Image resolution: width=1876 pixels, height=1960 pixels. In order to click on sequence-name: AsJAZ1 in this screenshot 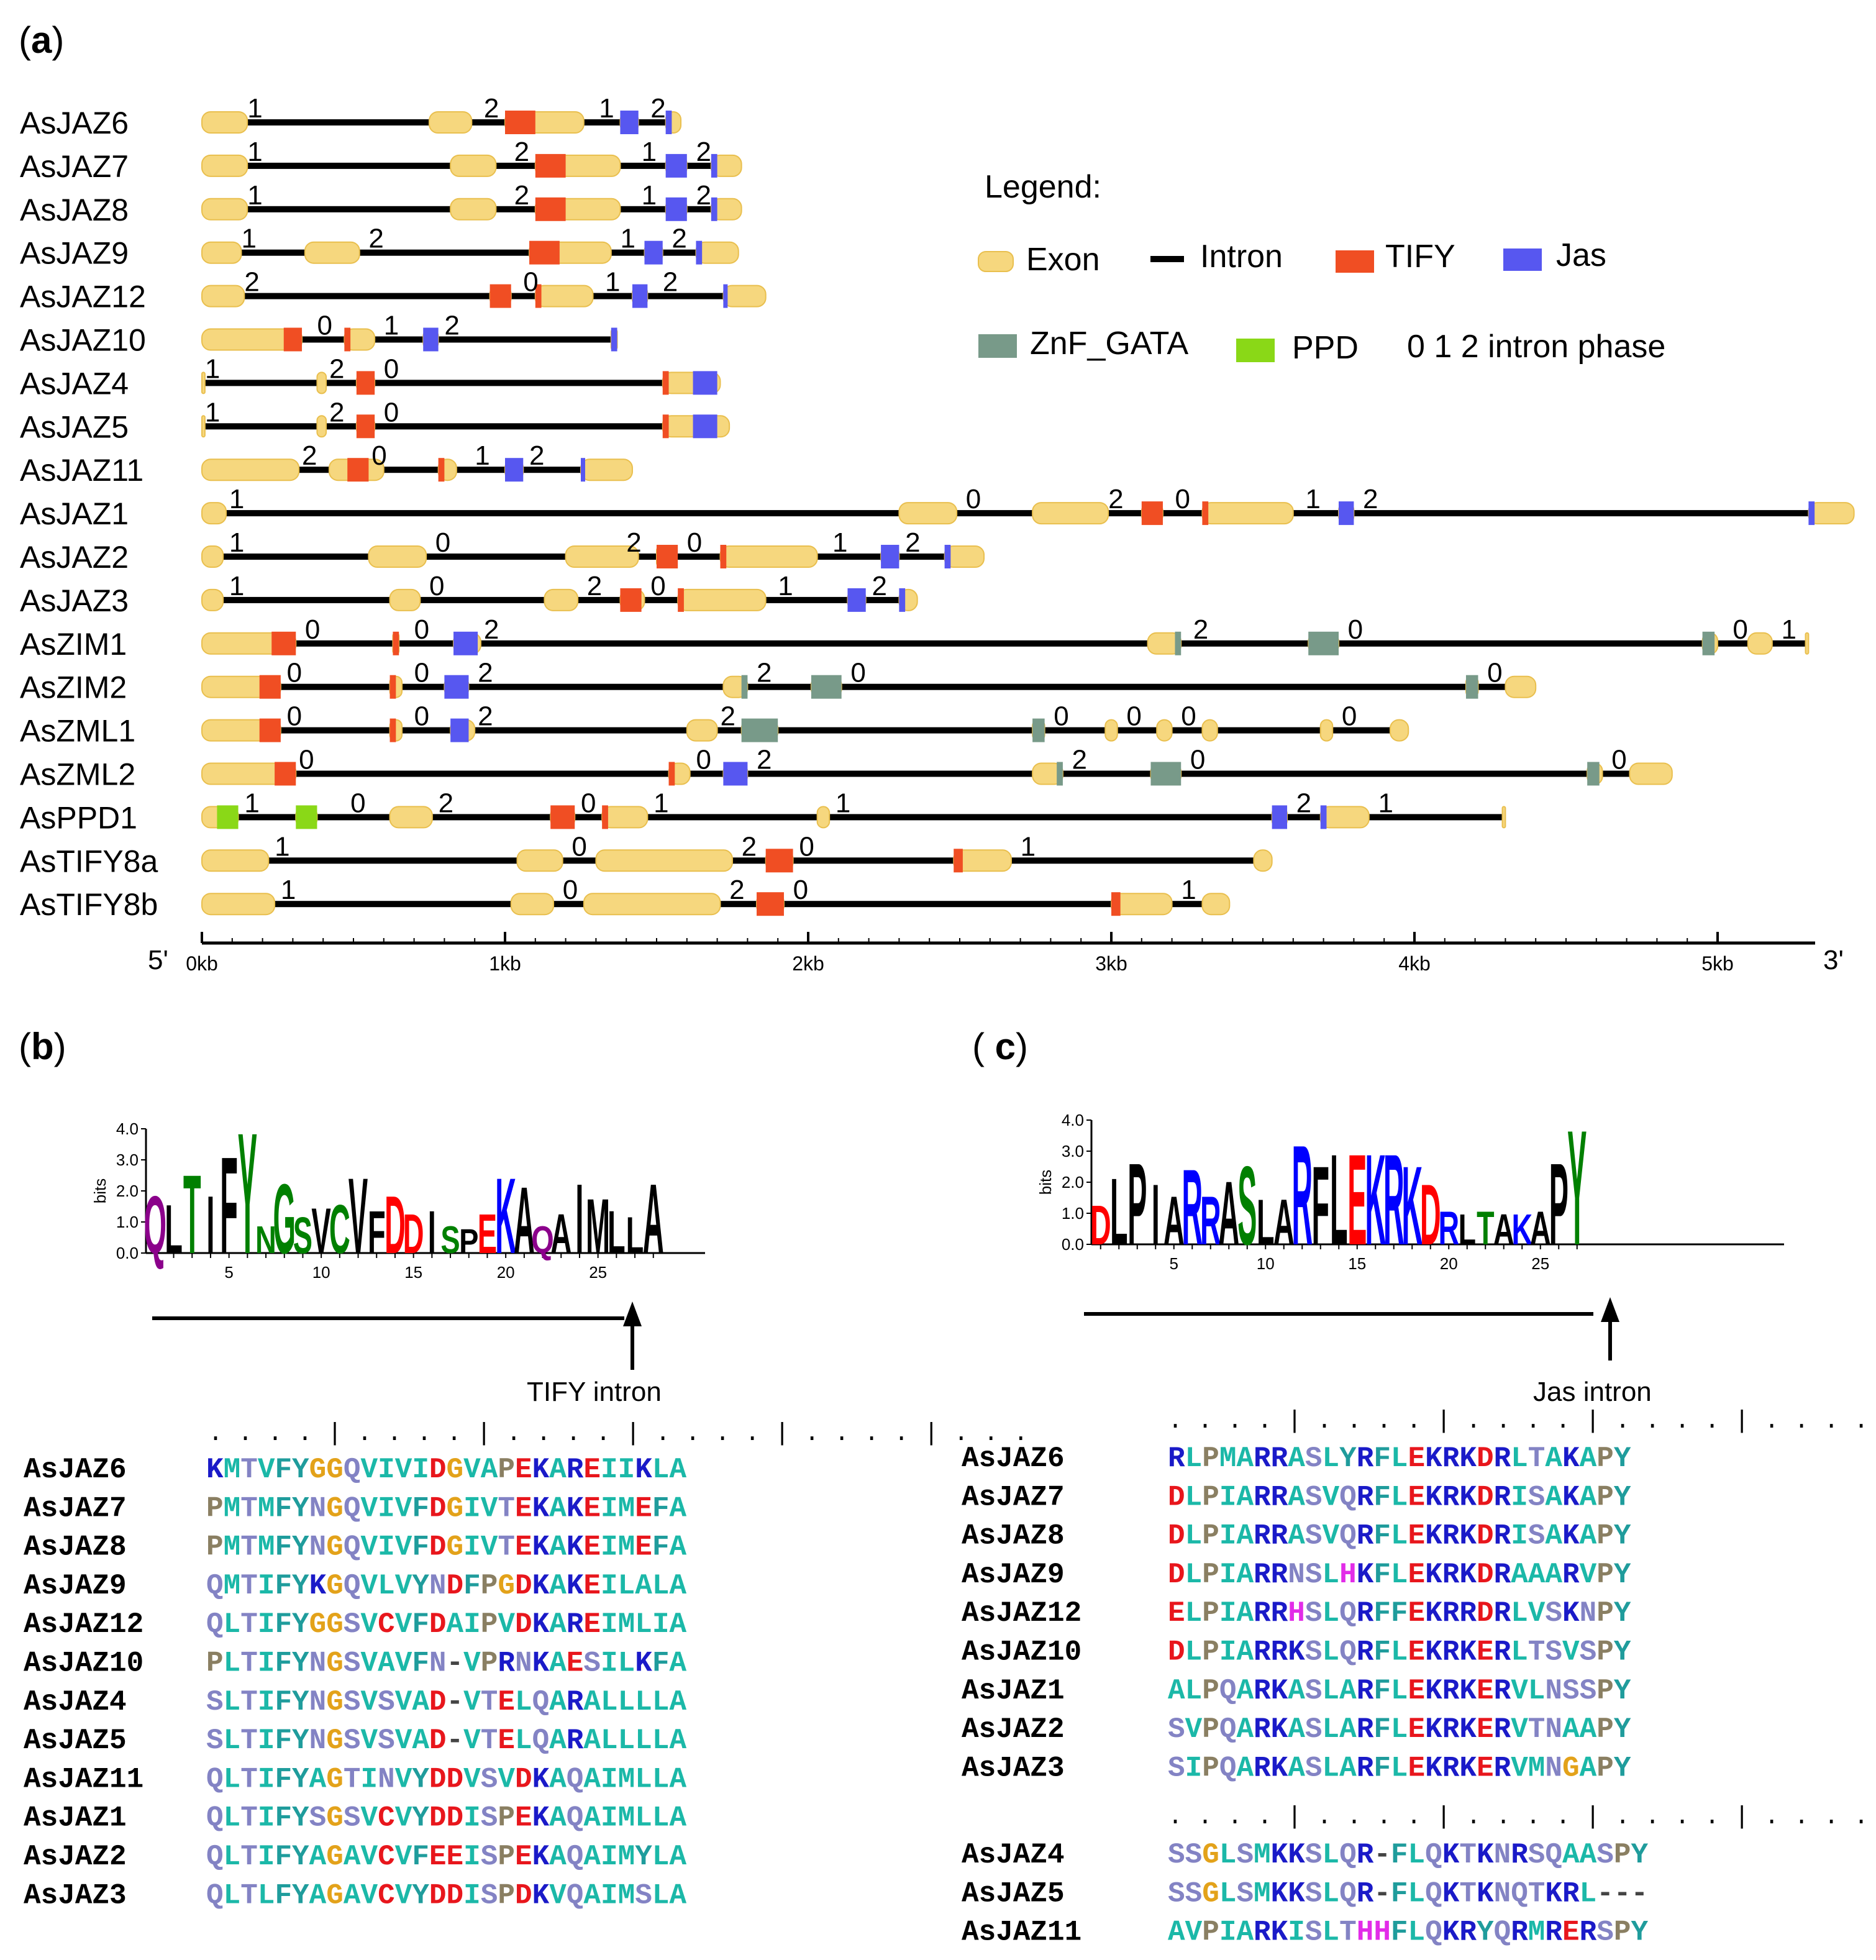, I will do `click(75, 1818)`.